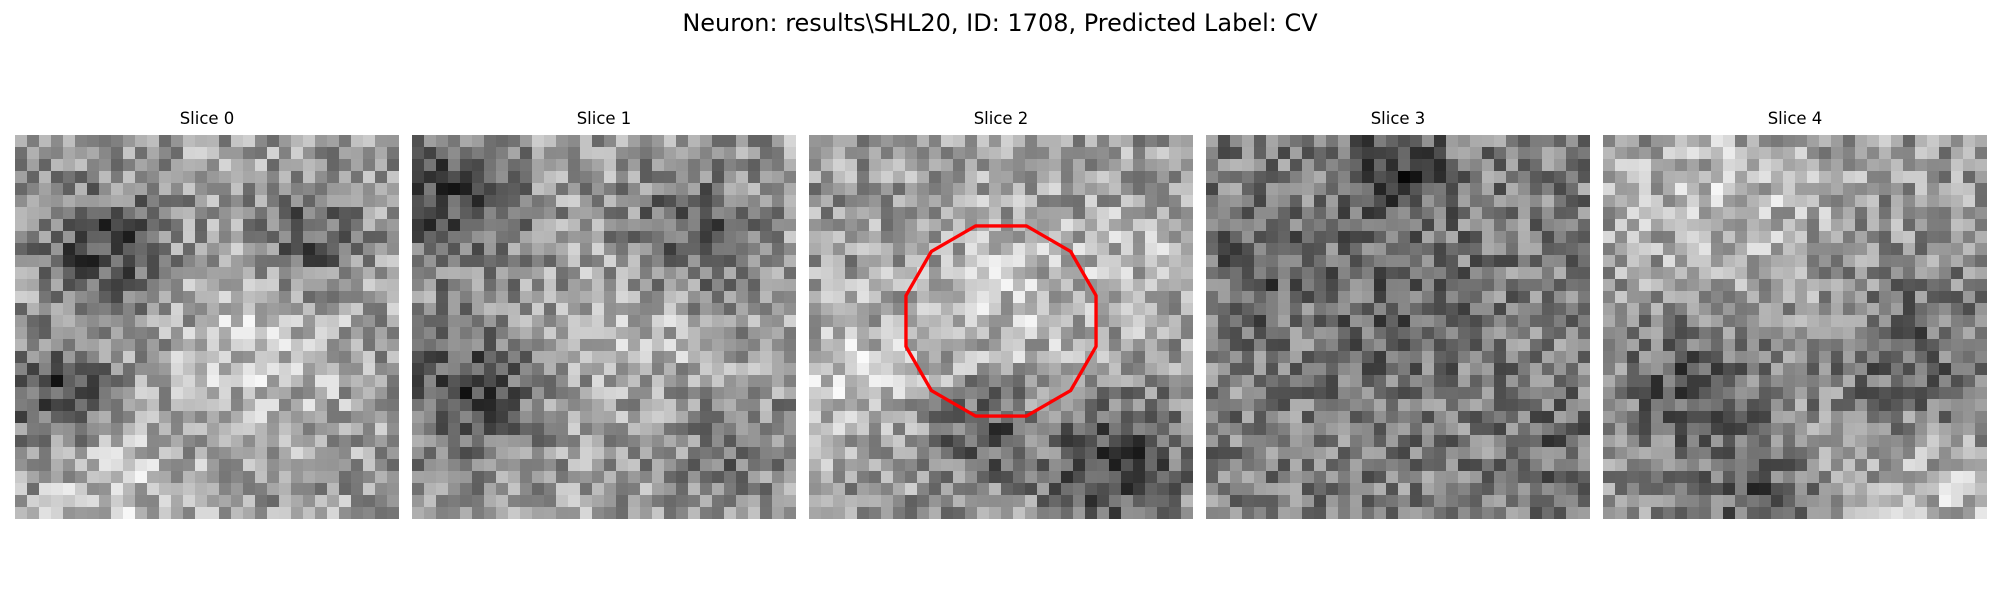 The height and width of the screenshot is (600, 2000). I want to click on slice-title: Slice 2, so click(1001, 118).